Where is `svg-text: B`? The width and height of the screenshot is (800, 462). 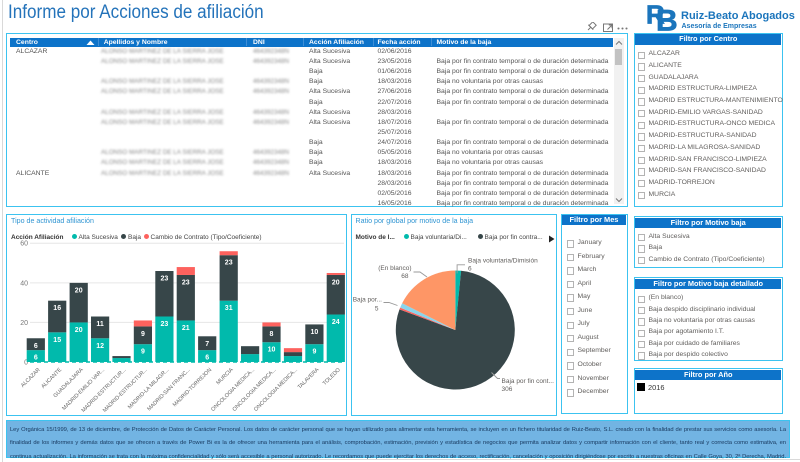
svg-text: B is located at coordinates (667, 19).